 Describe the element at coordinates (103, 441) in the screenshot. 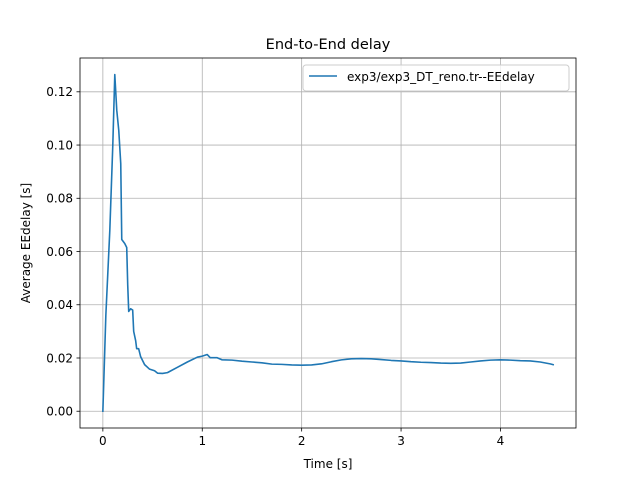

I see `x-tick-label-0: 0` at that location.